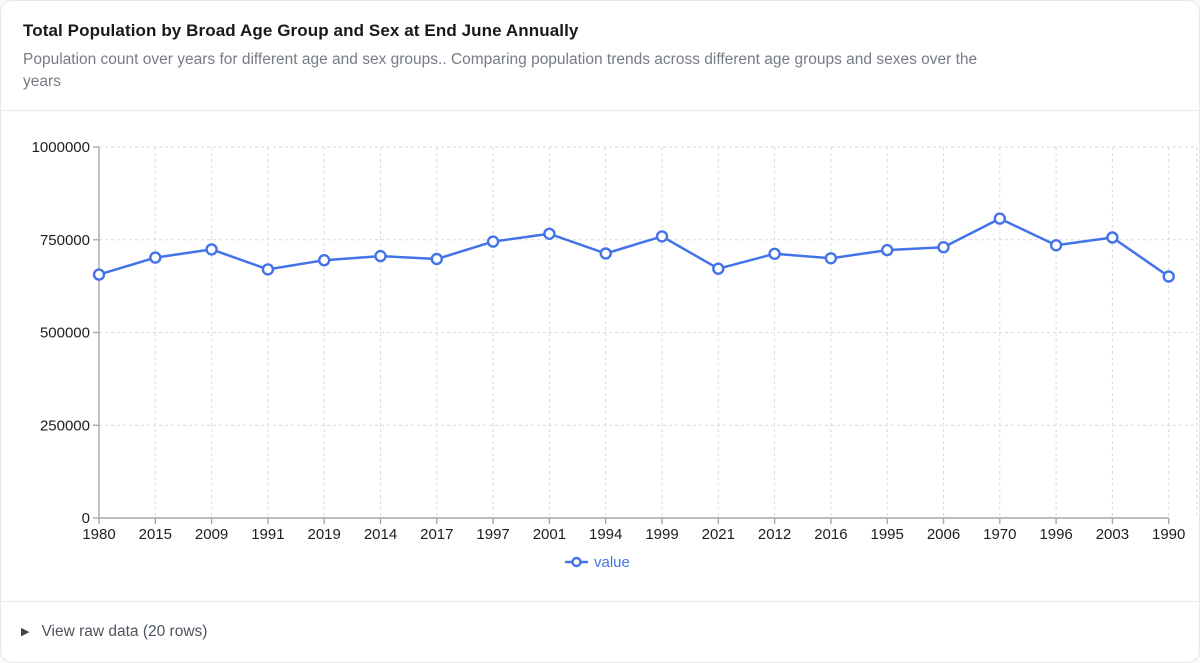 Image resolution: width=1200 pixels, height=663 pixels. I want to click on x-tick-label: 2014, so click(380, 534).